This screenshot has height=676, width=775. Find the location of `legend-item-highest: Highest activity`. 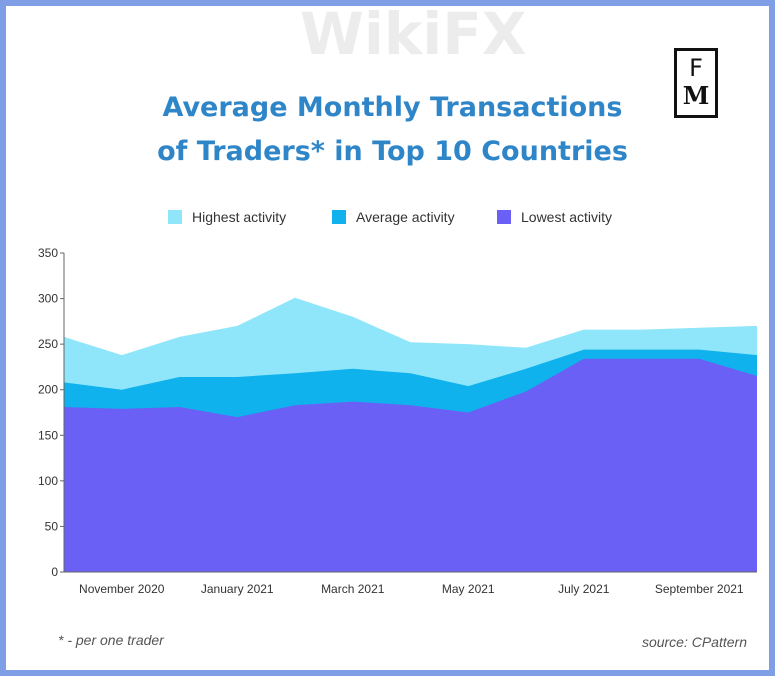

legend-item-highest: Highest activity is located at coordinates (227, 217).